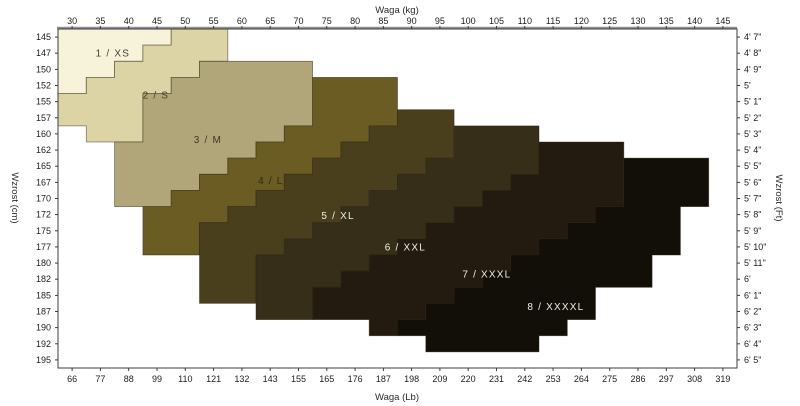 This screenshot has height=406, width=800. I want to click on bottom-tick-label: 165, so click(326, 379).